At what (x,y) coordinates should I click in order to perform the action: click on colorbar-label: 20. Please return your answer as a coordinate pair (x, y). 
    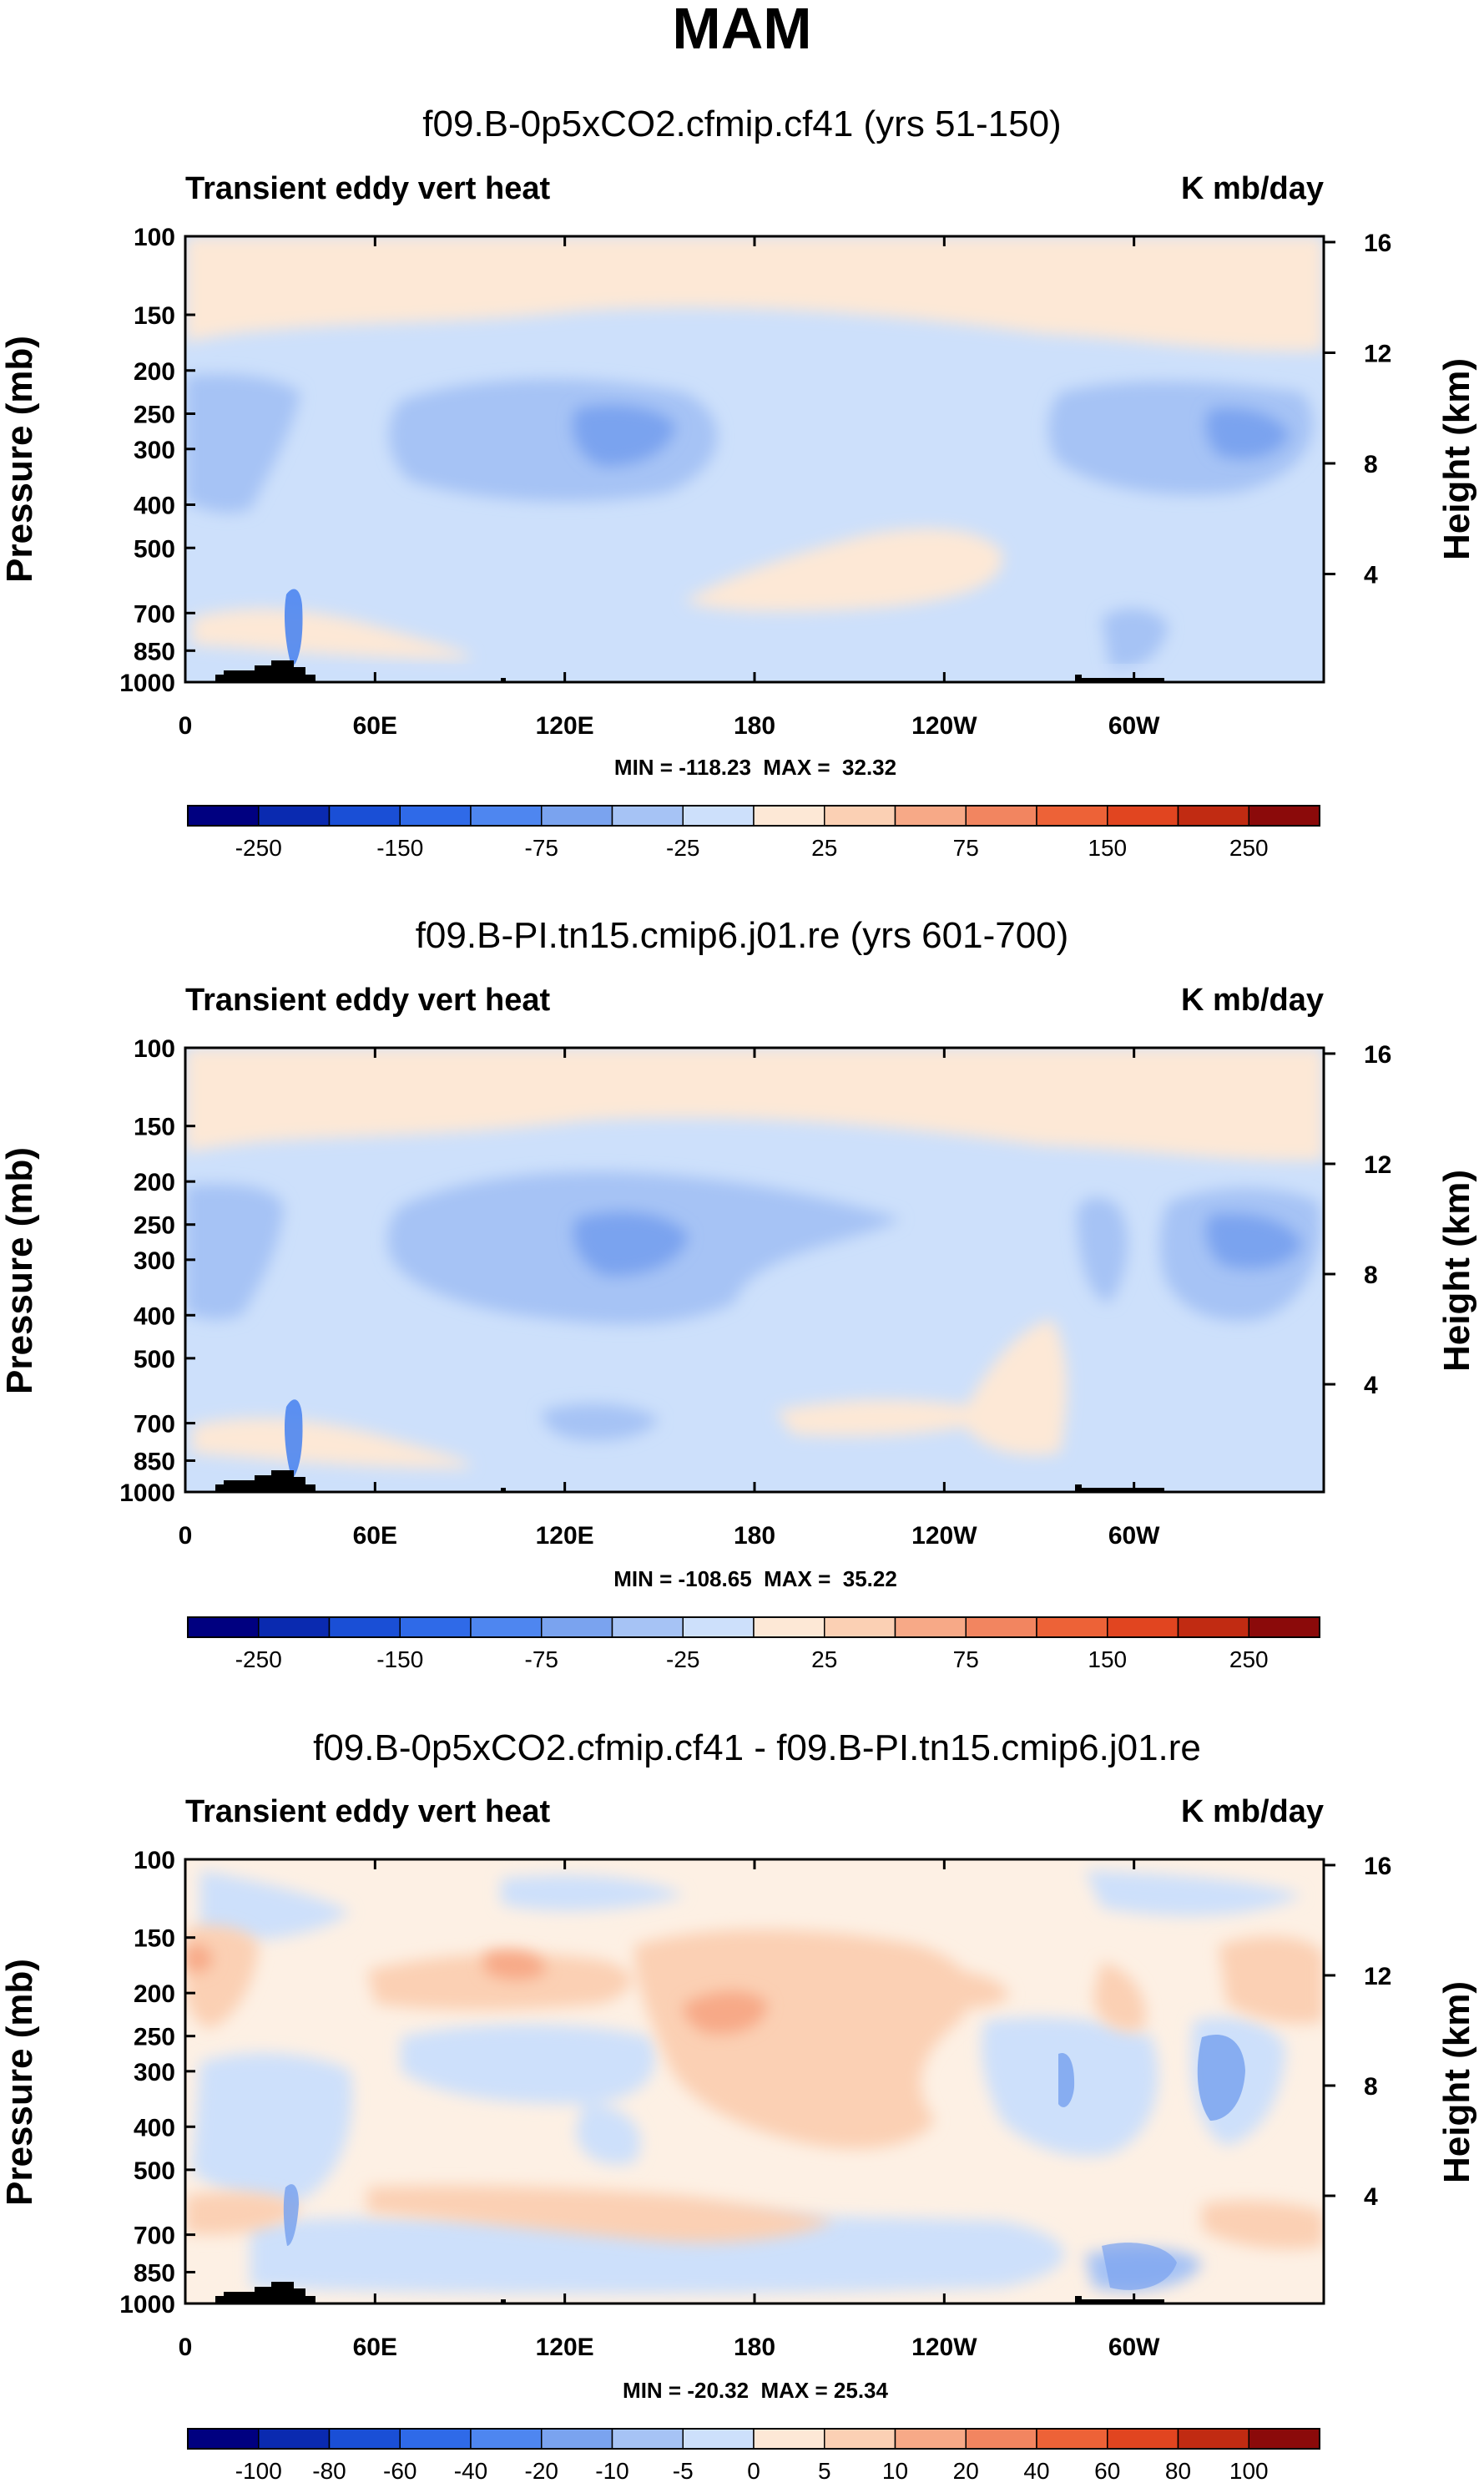
    Looking at the image, I should click on (966, 2470).